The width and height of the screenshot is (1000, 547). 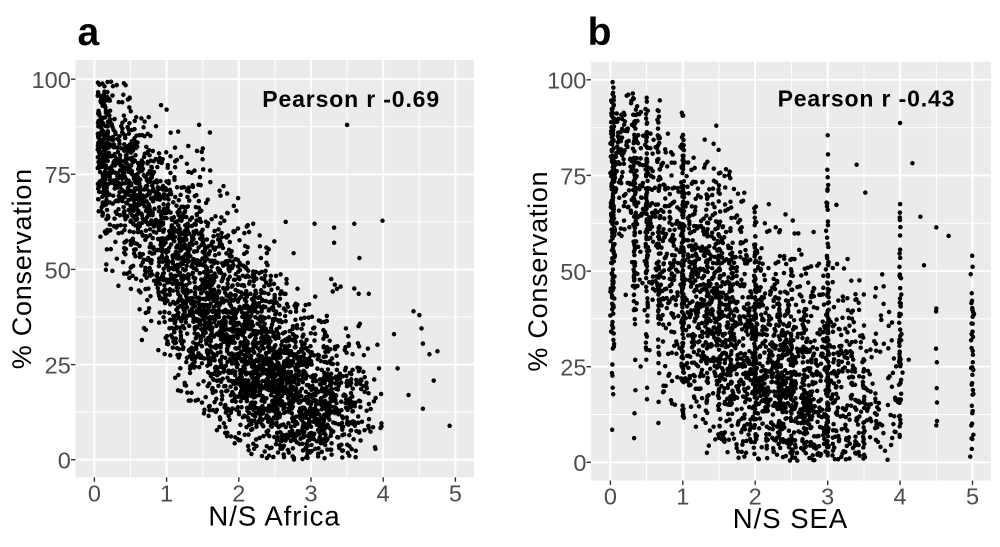 I want to click on svg-text: a, so click(x=89, y=32).